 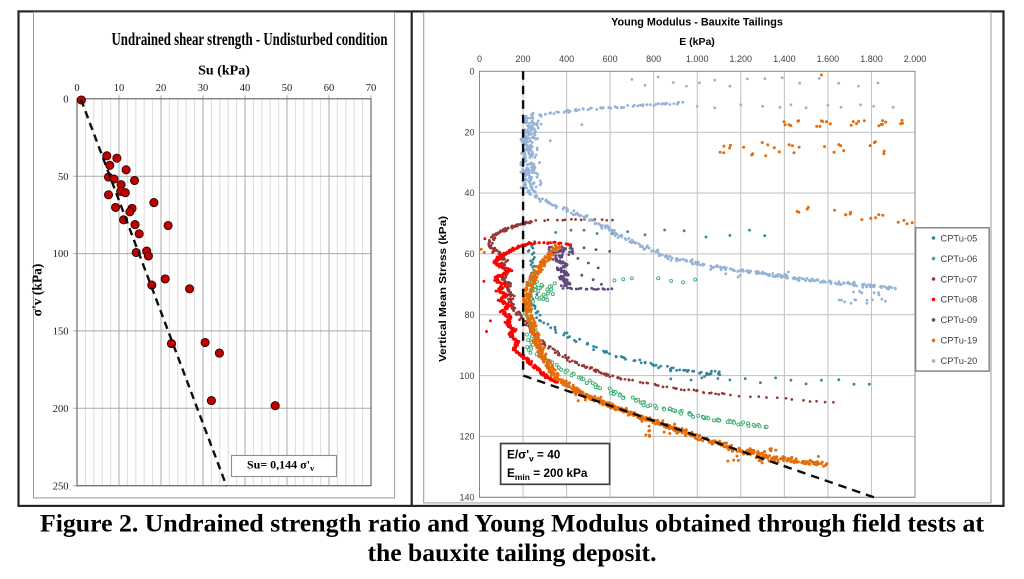 I want to click on svg-text: 400, so click(x=566, y=59).